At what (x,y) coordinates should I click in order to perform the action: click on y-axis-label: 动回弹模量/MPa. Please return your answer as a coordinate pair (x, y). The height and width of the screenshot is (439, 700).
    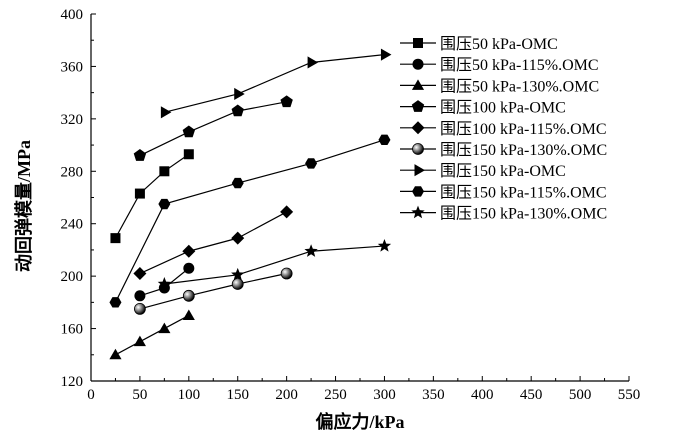
    Looking at the image, I should click on (23, 206).